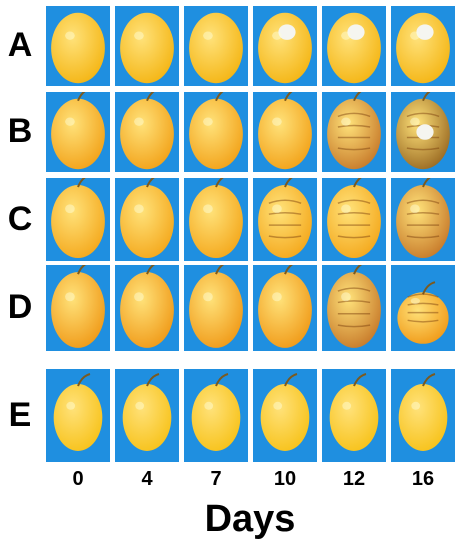 This screenshot has width=464, height=550. I want to click on row-label-b: B, so click(20, 131).